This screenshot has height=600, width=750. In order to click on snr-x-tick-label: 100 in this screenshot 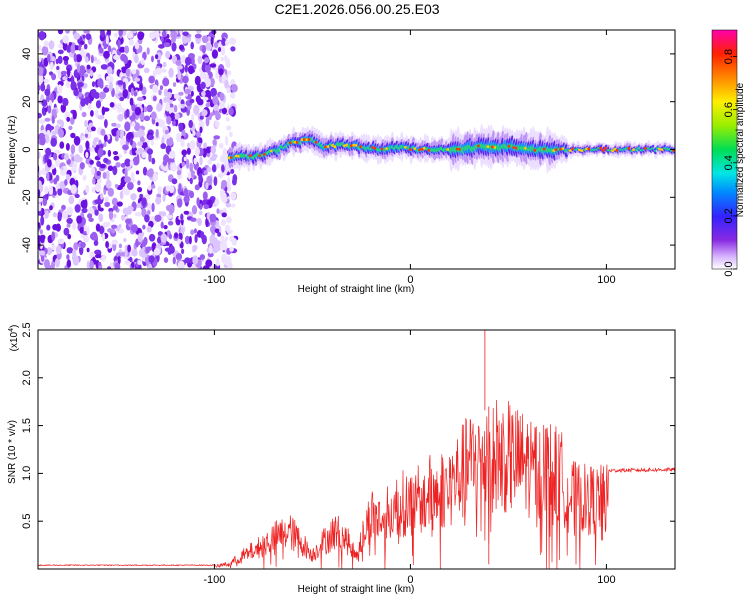, I will do `click(606, 580)`.